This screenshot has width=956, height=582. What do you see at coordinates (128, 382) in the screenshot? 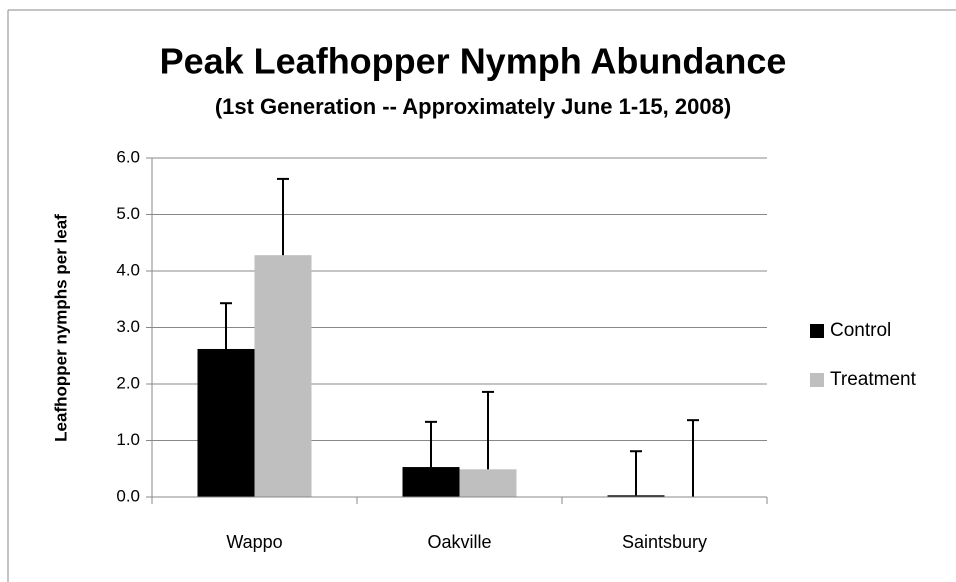
I see `y-tick-label: 2.0` at bounding box center [128, 382].